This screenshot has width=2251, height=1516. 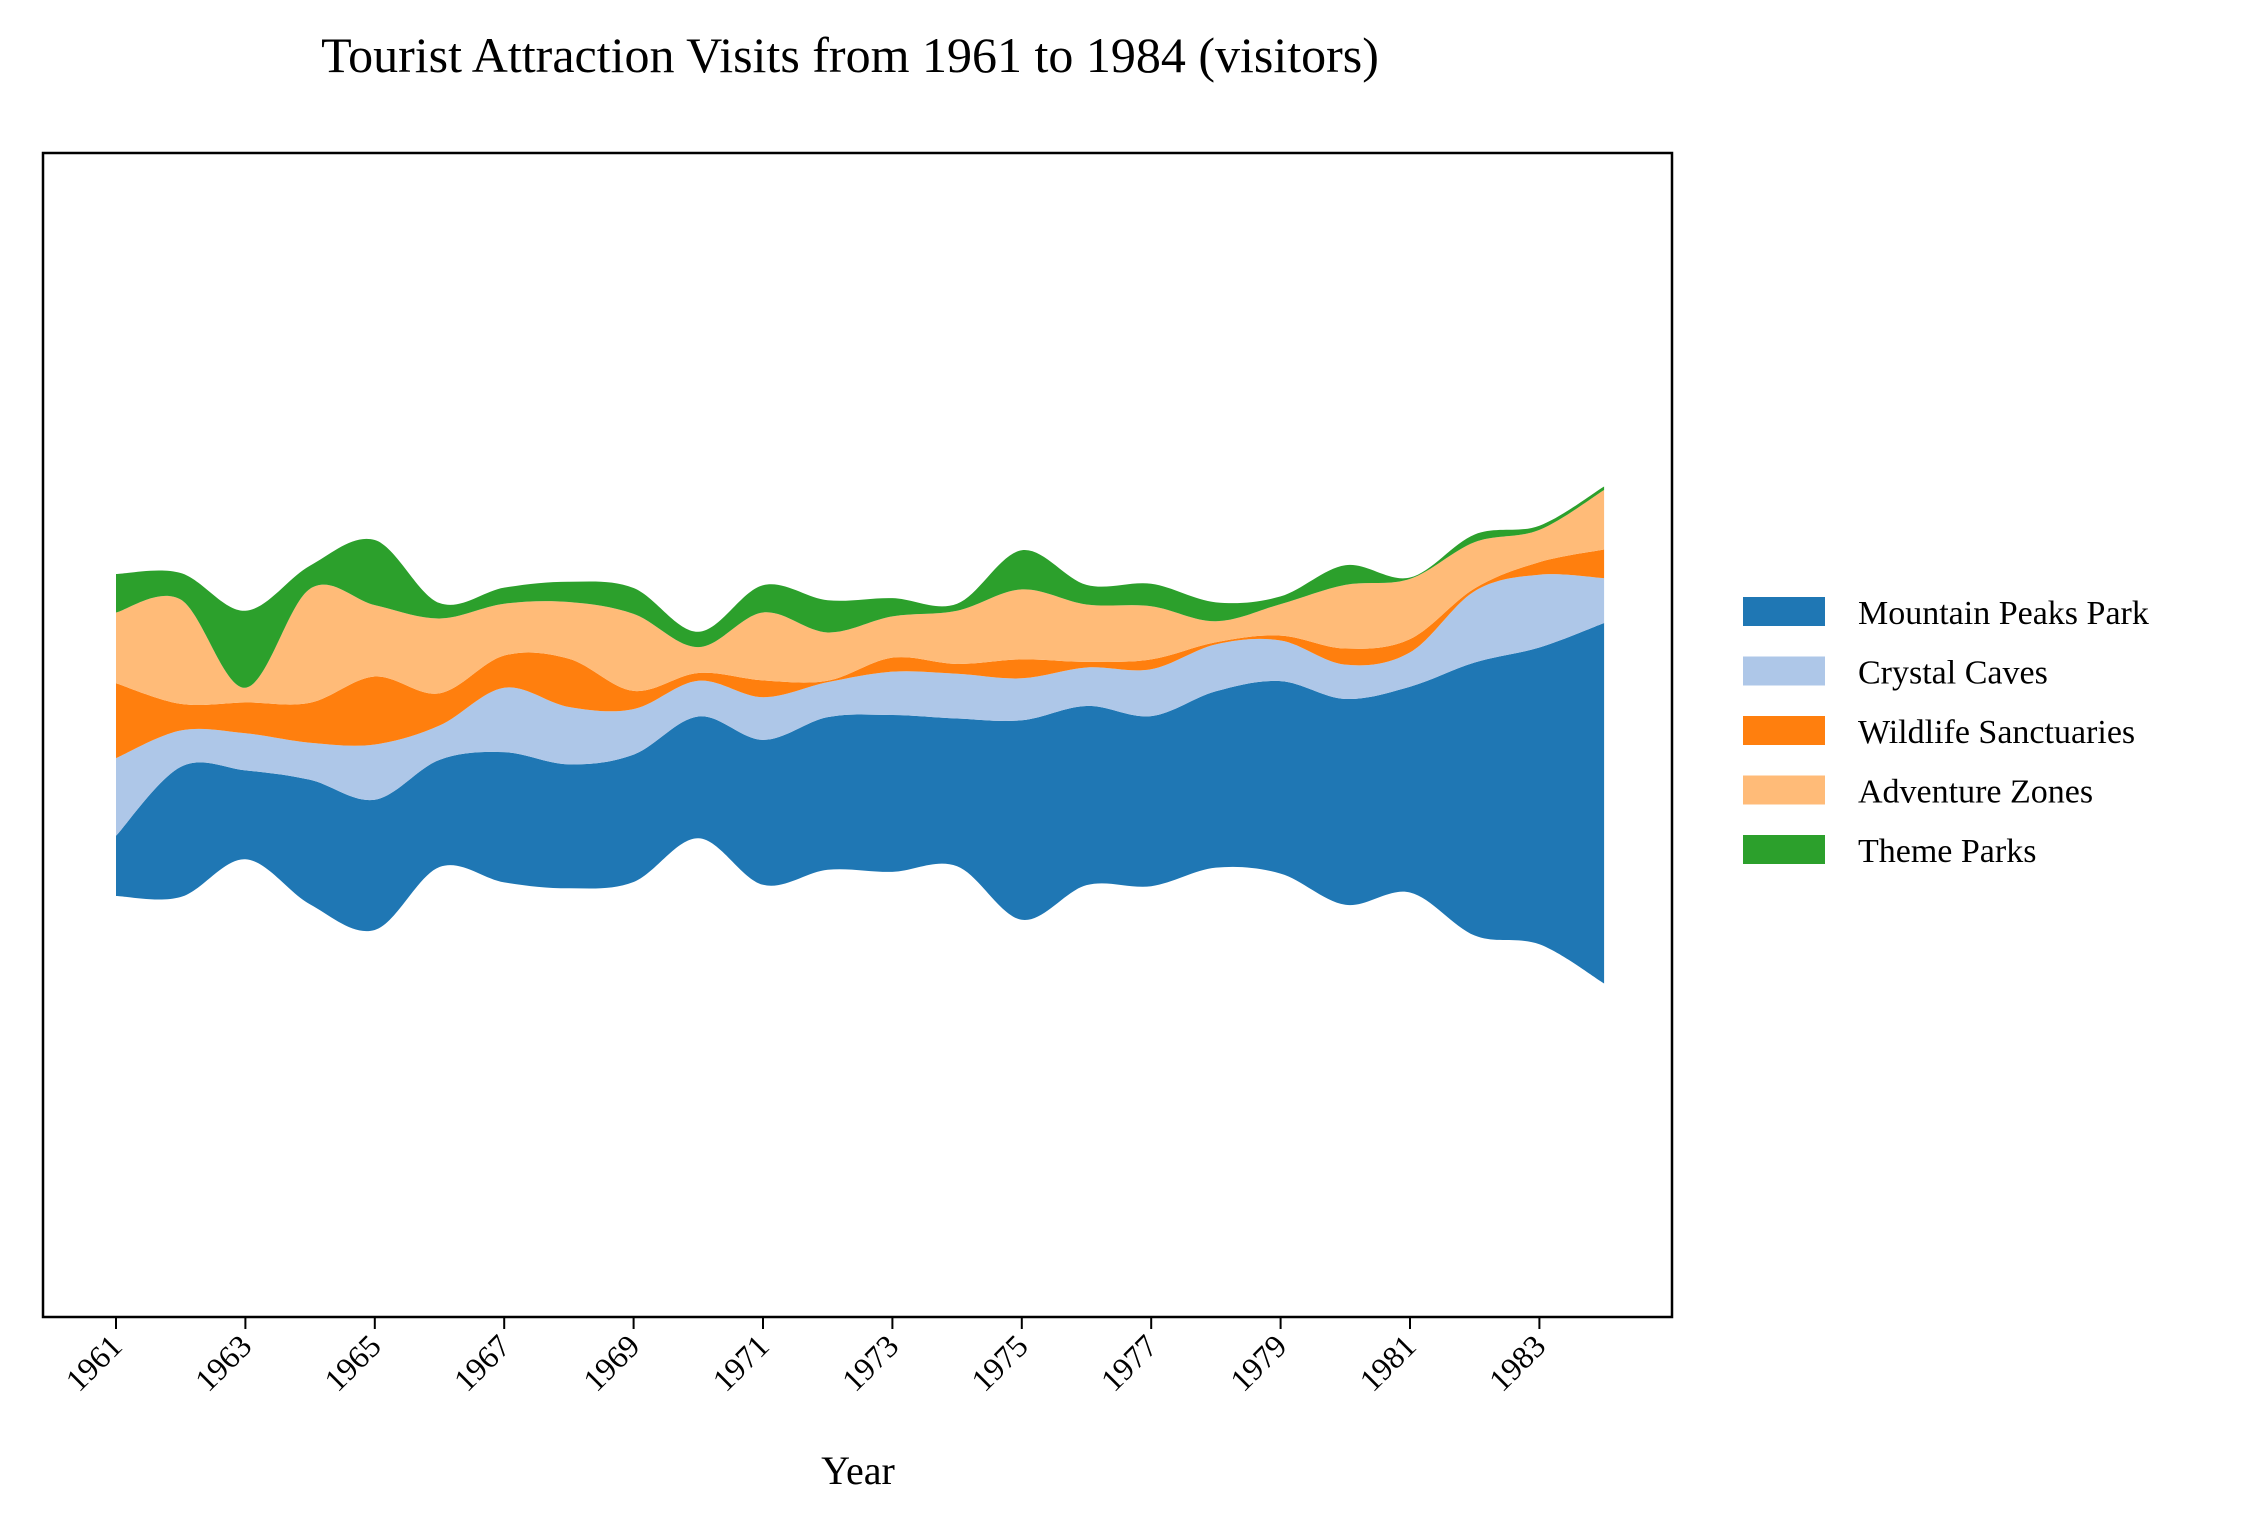 What do you see at coordinates (93, 1362) in the screenshot?
I see `x-tick-label: 1961` at bounding box center [93, 1362].